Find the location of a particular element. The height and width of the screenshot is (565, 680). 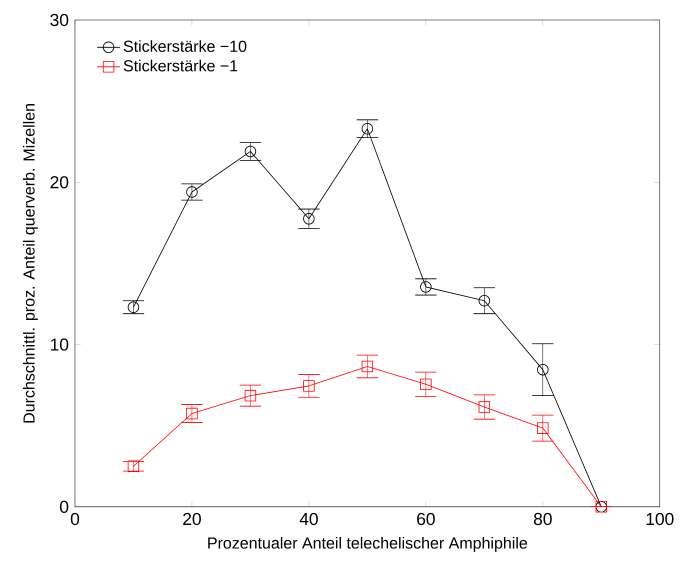

legend-label: Stickerstärke −1 is located at coordinates (181, 66).